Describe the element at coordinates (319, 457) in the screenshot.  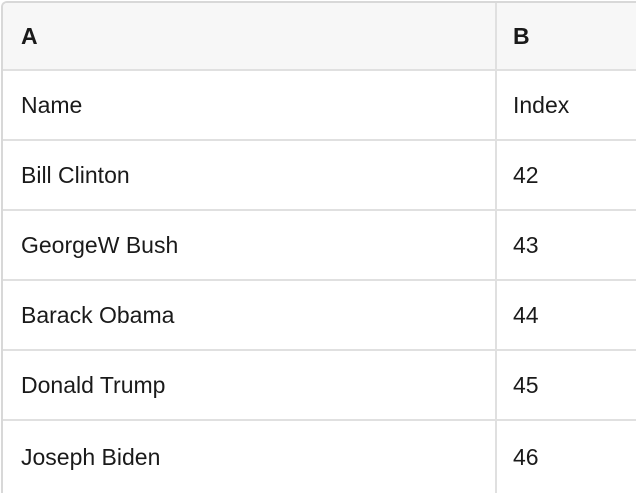
I see `table-row: Joseph Biden 46` at that location.